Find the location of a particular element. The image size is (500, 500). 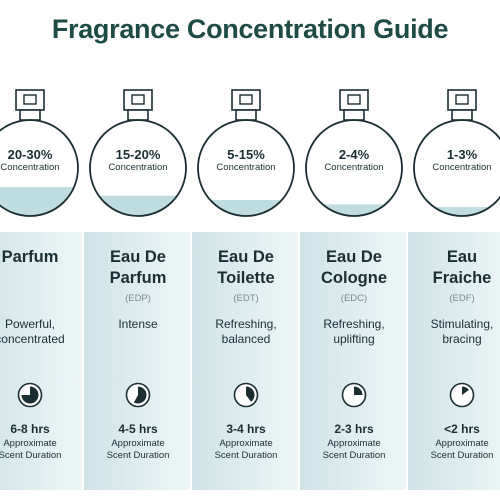

concentration-value: 1-3% is located at coordinates (462, 154).